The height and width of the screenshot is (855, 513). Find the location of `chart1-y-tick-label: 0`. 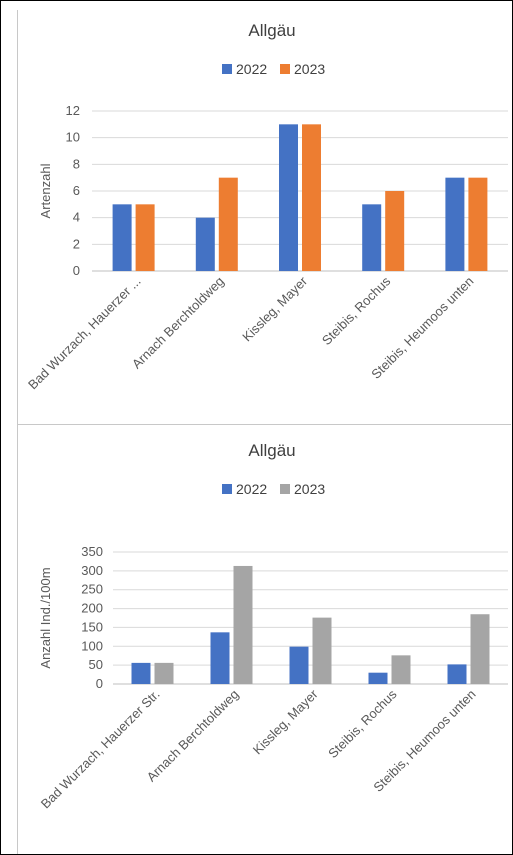

chart1-y-tick-label: 0 is located at coordinates (76, 270).